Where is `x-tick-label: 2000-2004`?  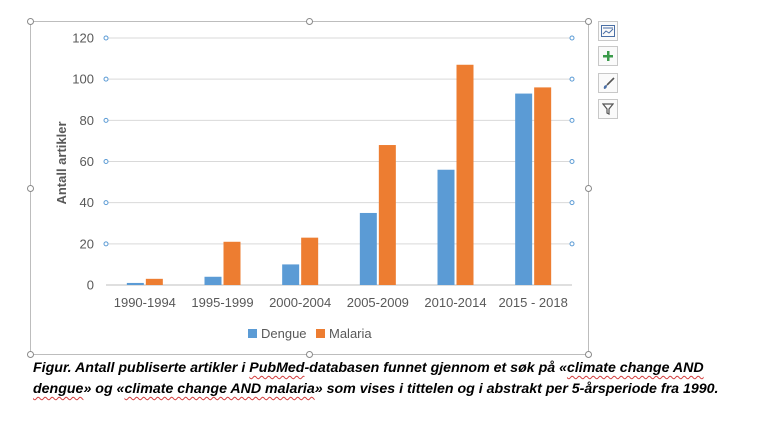
x-tick-label: 2000-2004 is located at coordinates (300, 302).